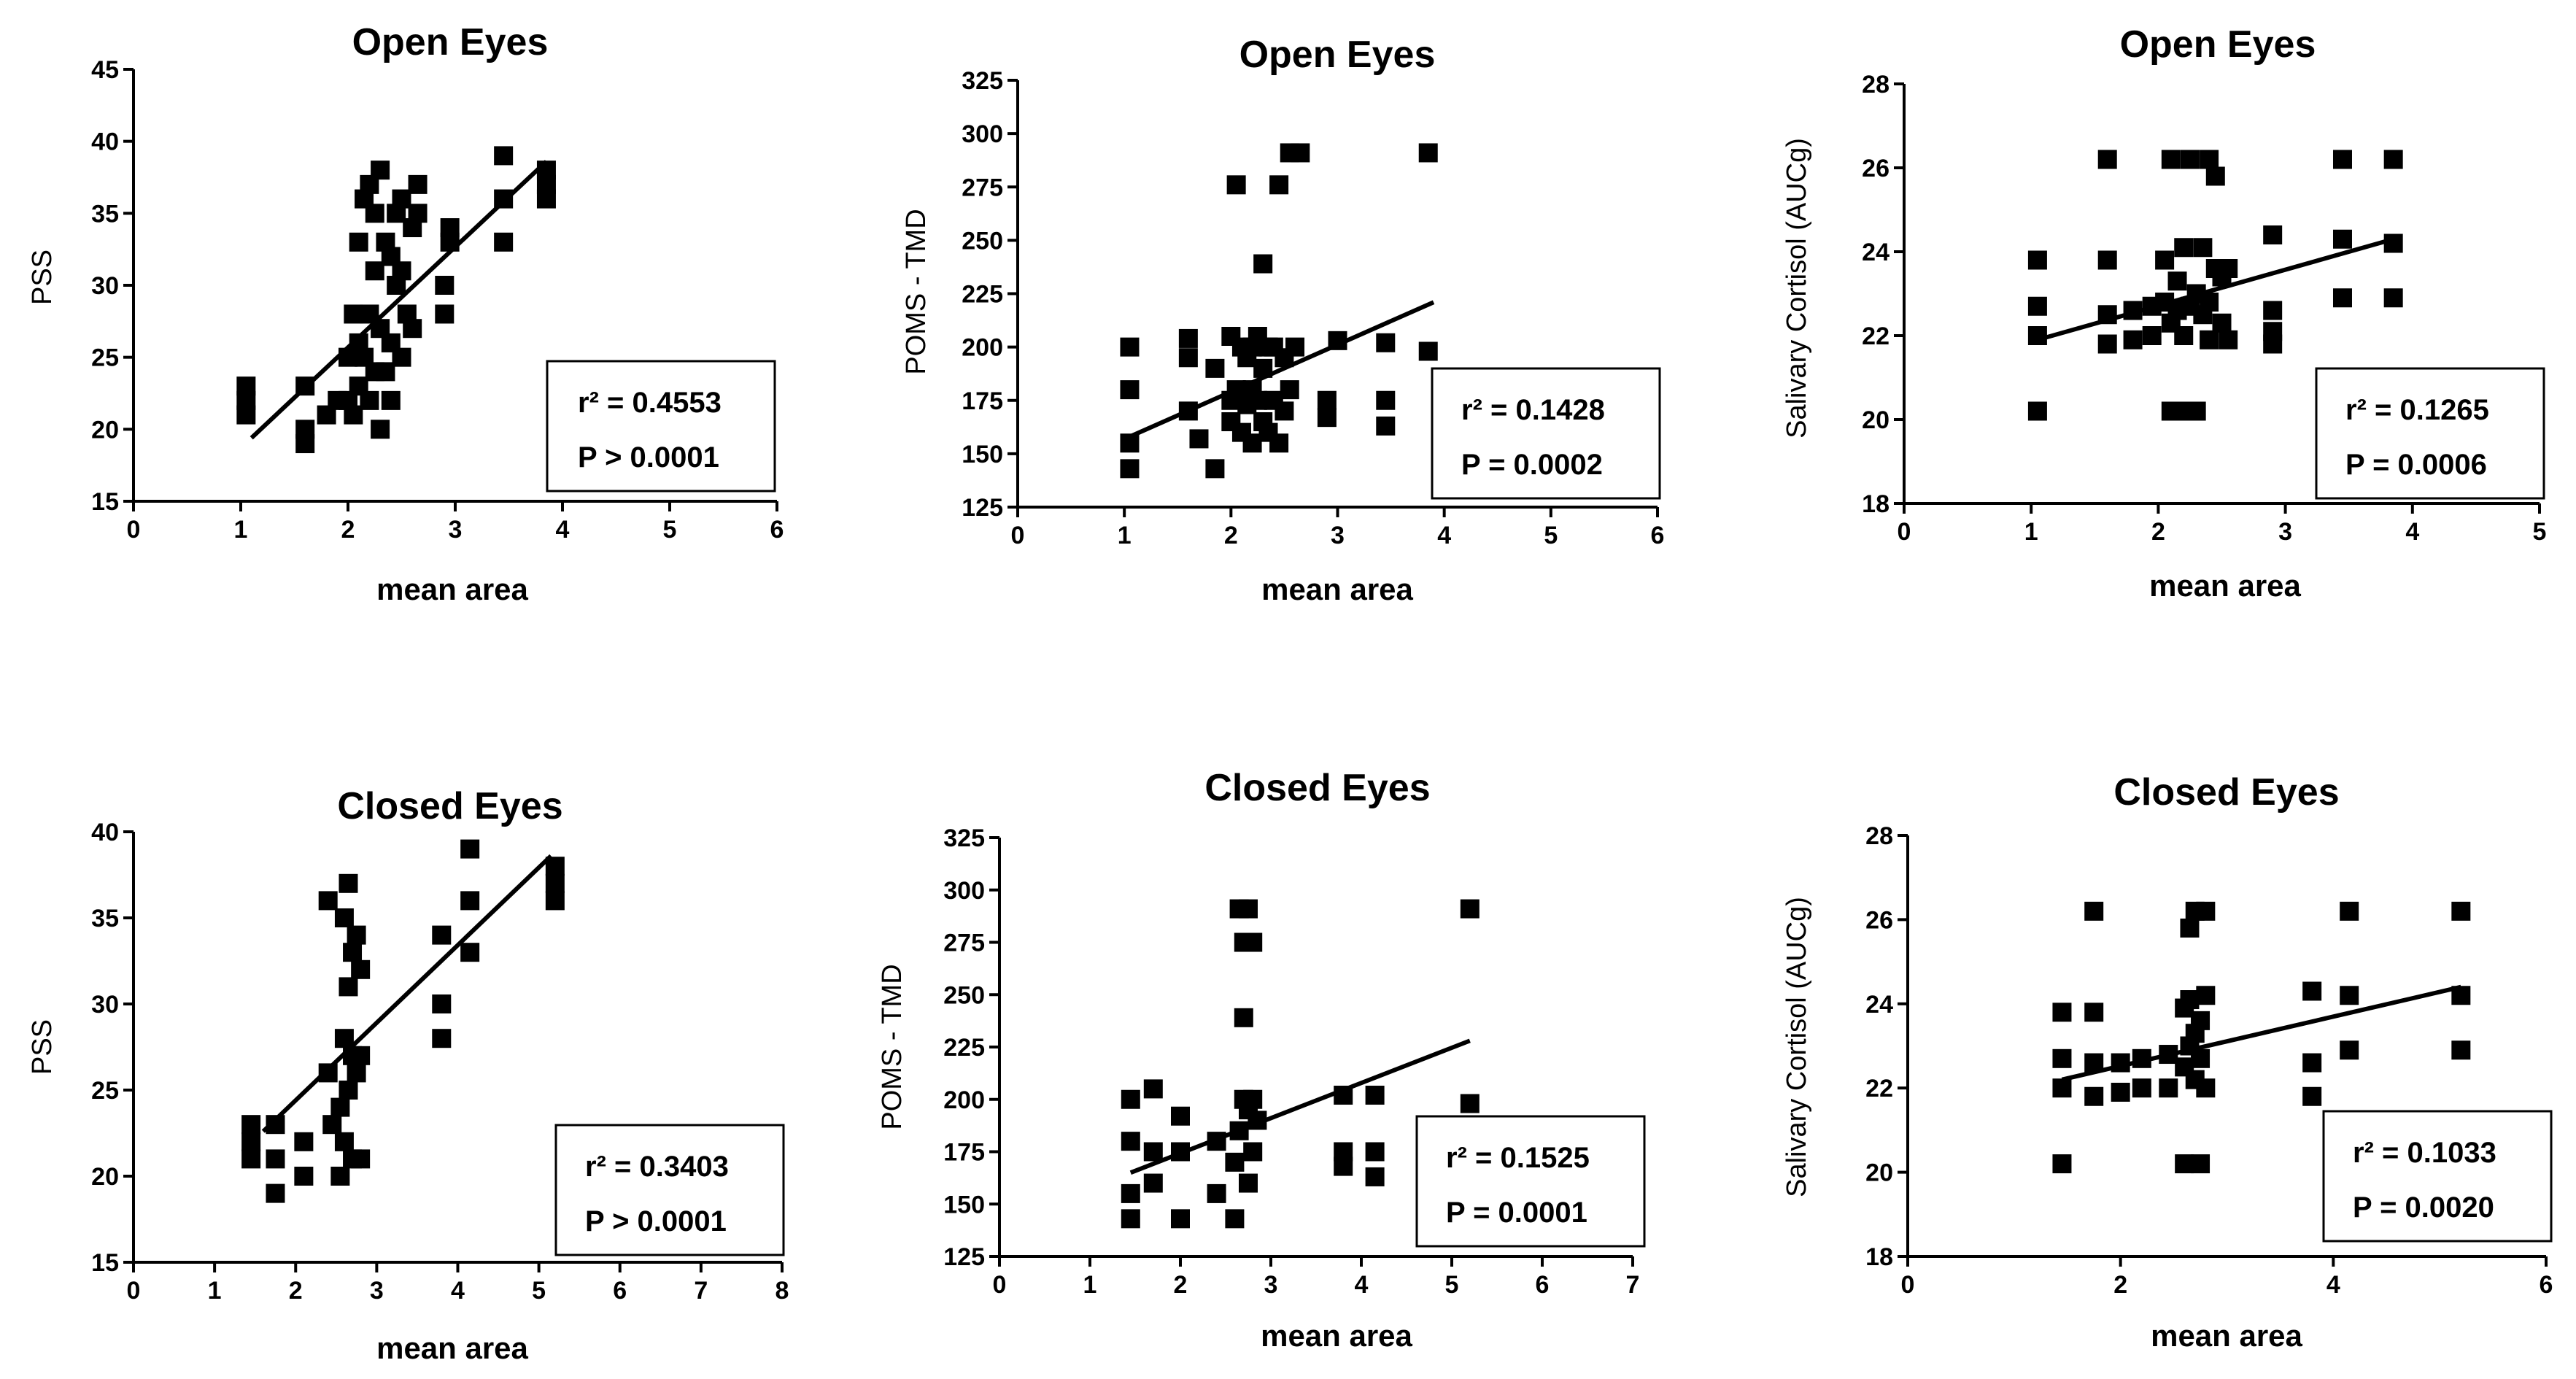  Describe the element at coordinates (2430, 433) in the screenshot. I see `stats-box: r² = 0.1265 P = 0.0006` at that location.